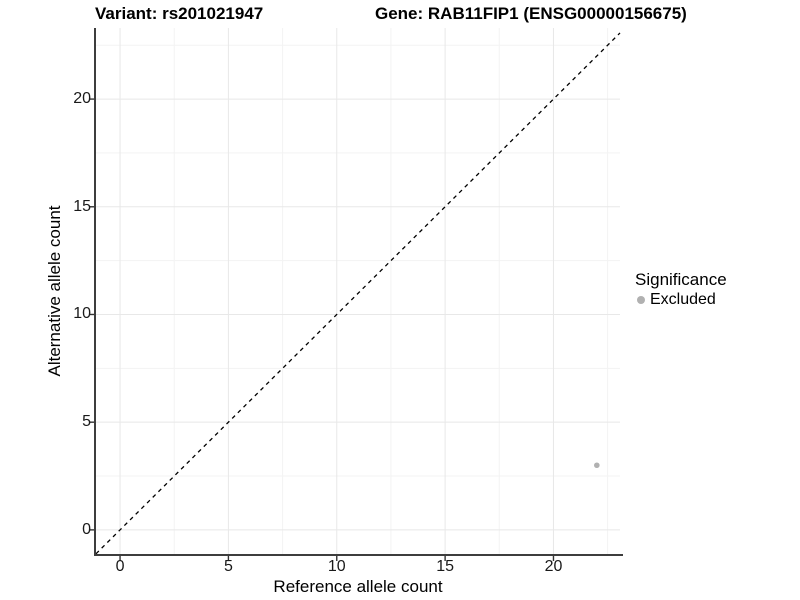 This screenshot has width=800, height=600. What do you see at coordinates (445, 566) in the screenshot?
I see `x-tick-label: 15` at bounding box center [445, 566].